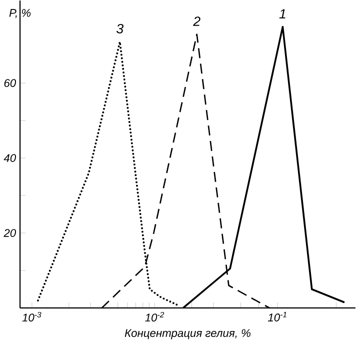 The width and height of the screenshot is (356, 343). I want to click on annotation: 2, so click(196, 21).